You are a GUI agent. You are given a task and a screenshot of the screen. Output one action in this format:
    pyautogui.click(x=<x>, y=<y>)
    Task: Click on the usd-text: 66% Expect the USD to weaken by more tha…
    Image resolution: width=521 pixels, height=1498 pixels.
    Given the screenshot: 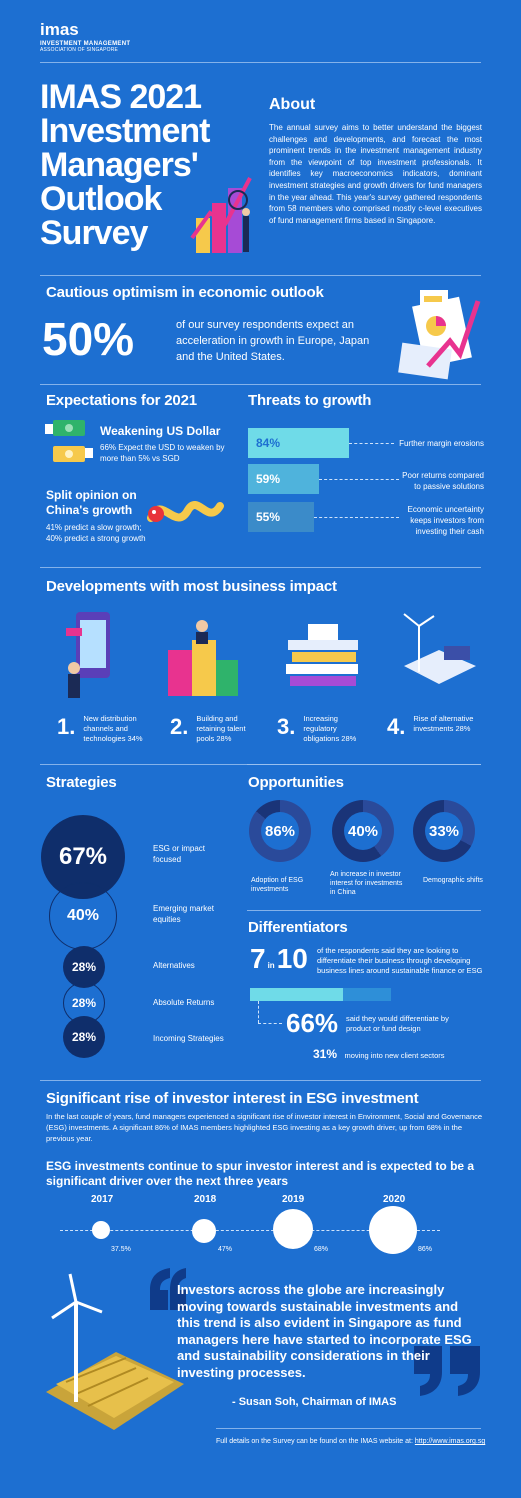 What is the action you would take?
    pyautogui.click(x=162, y=453)
    